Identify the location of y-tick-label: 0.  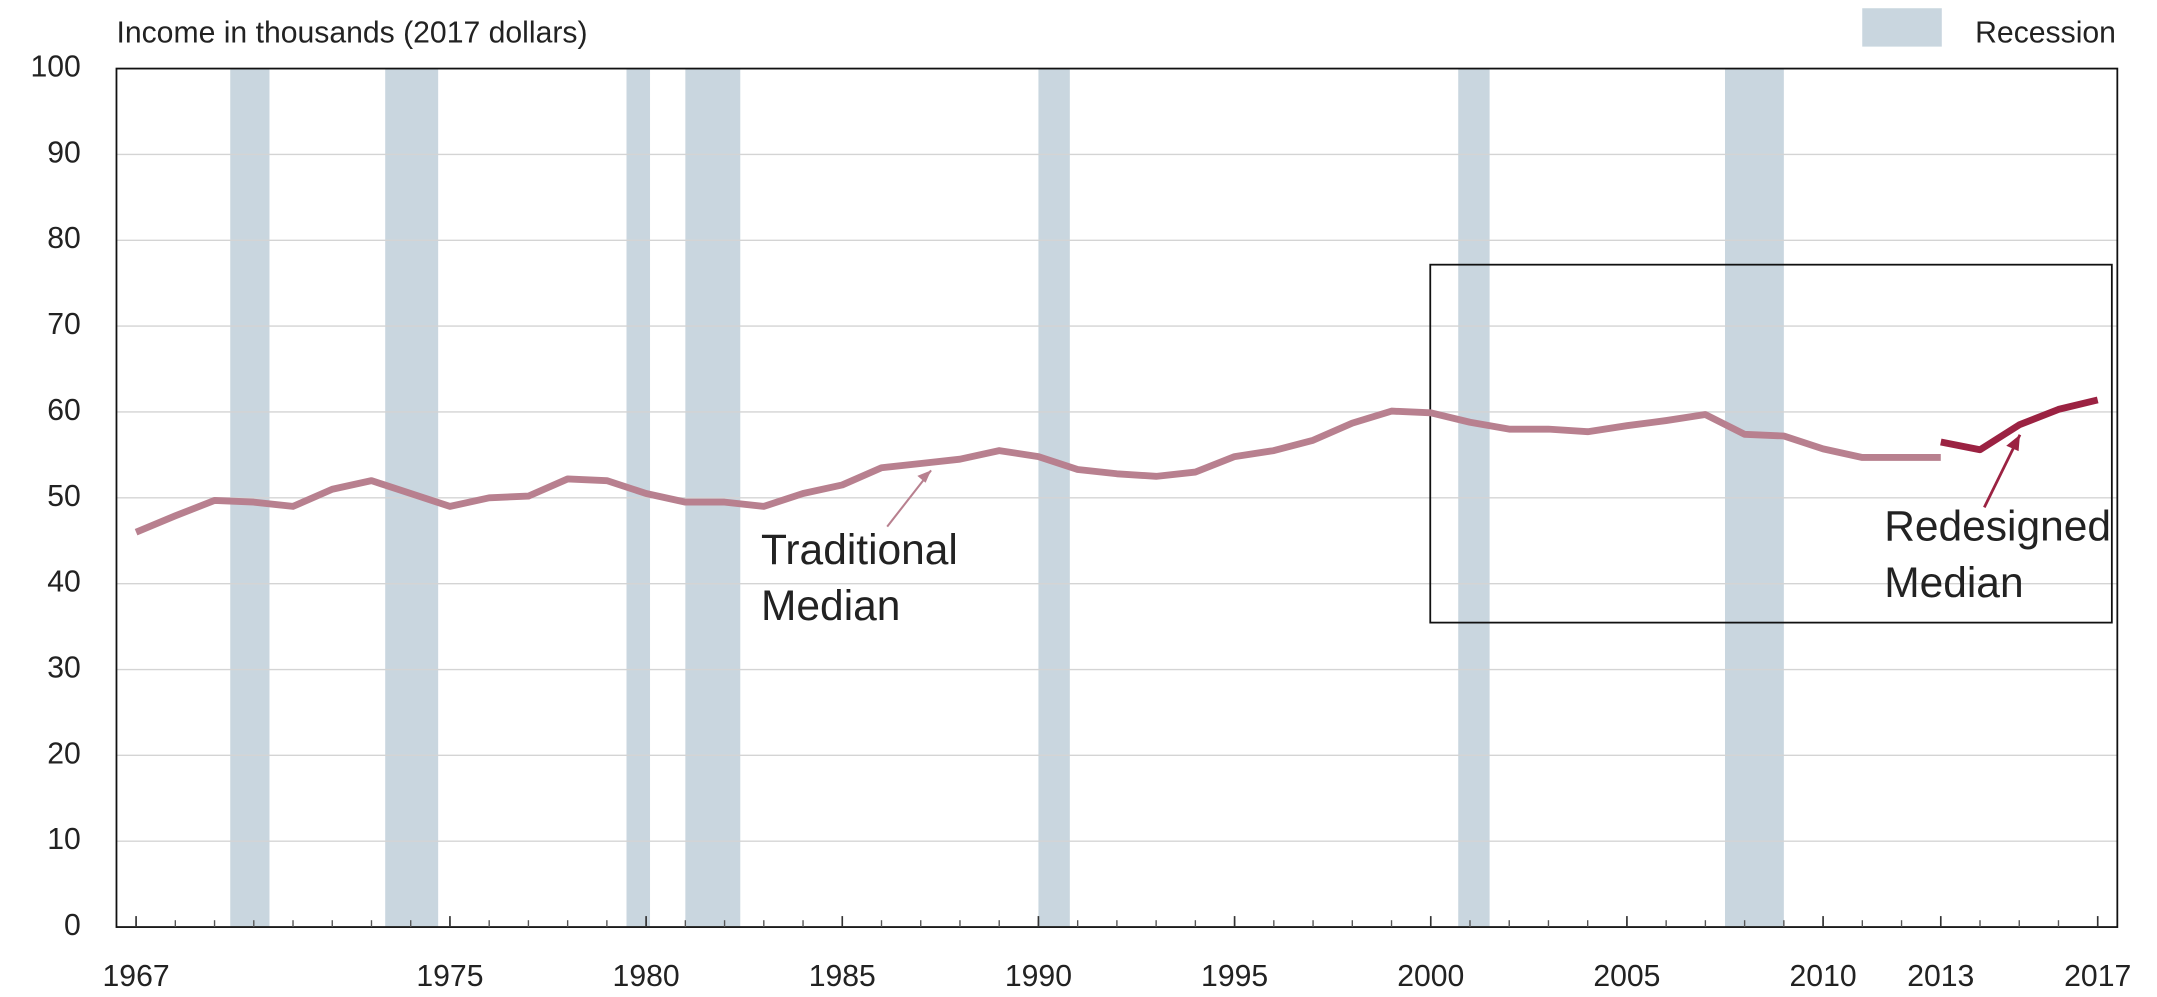
(72, 925).